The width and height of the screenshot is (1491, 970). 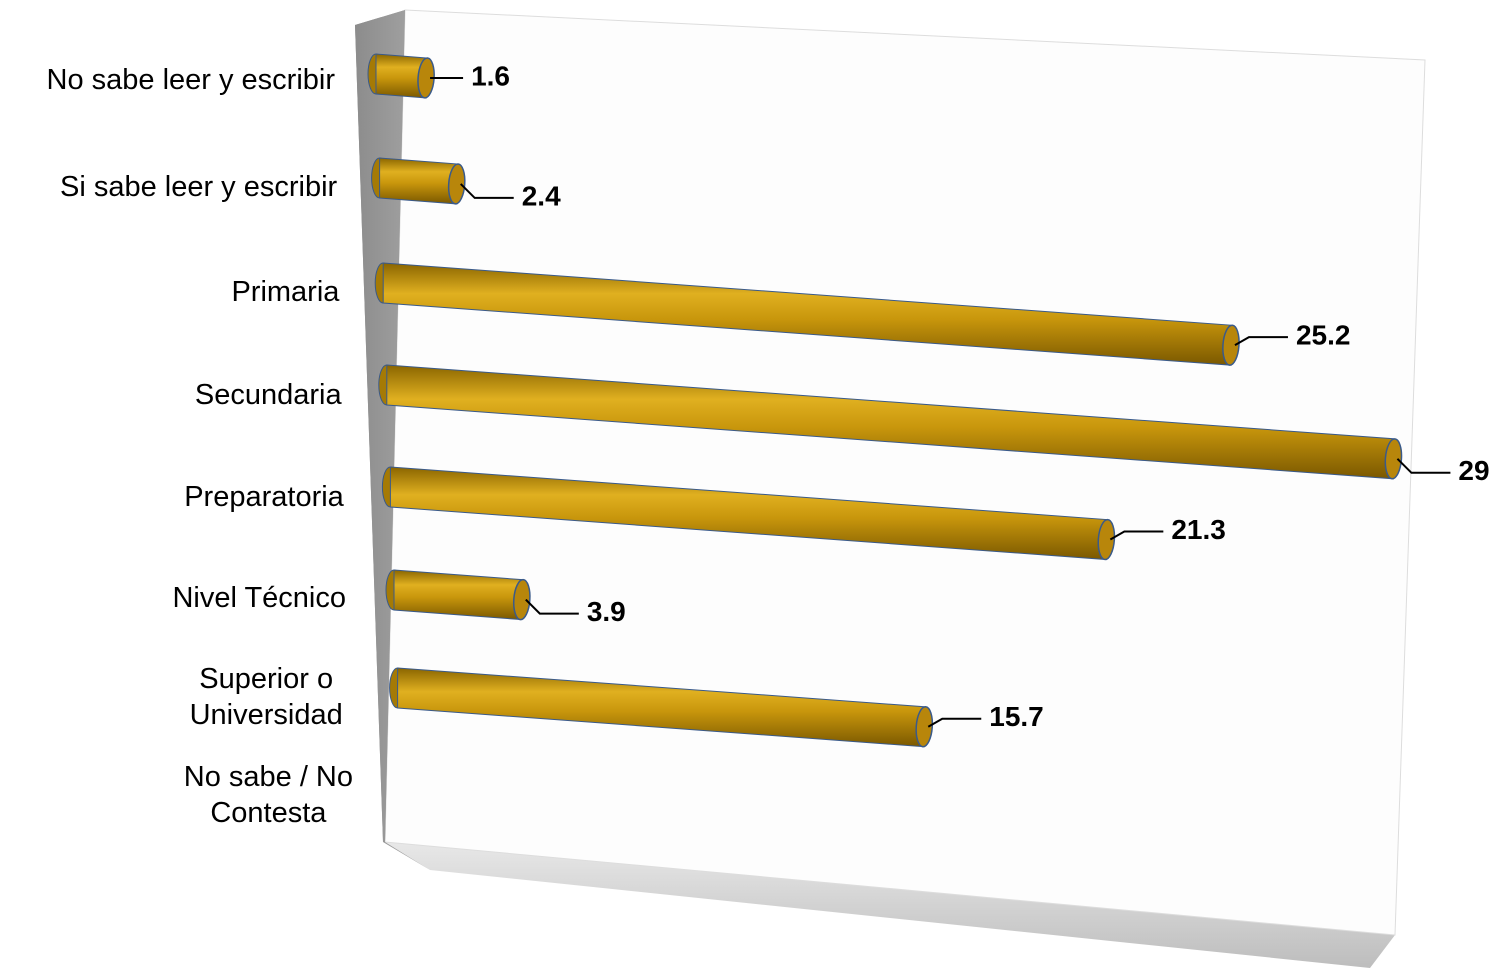 What do you see at coordinates (392, 440) in the screenshot?
I see `side-wall-edge` at bounding box center [392, 440].